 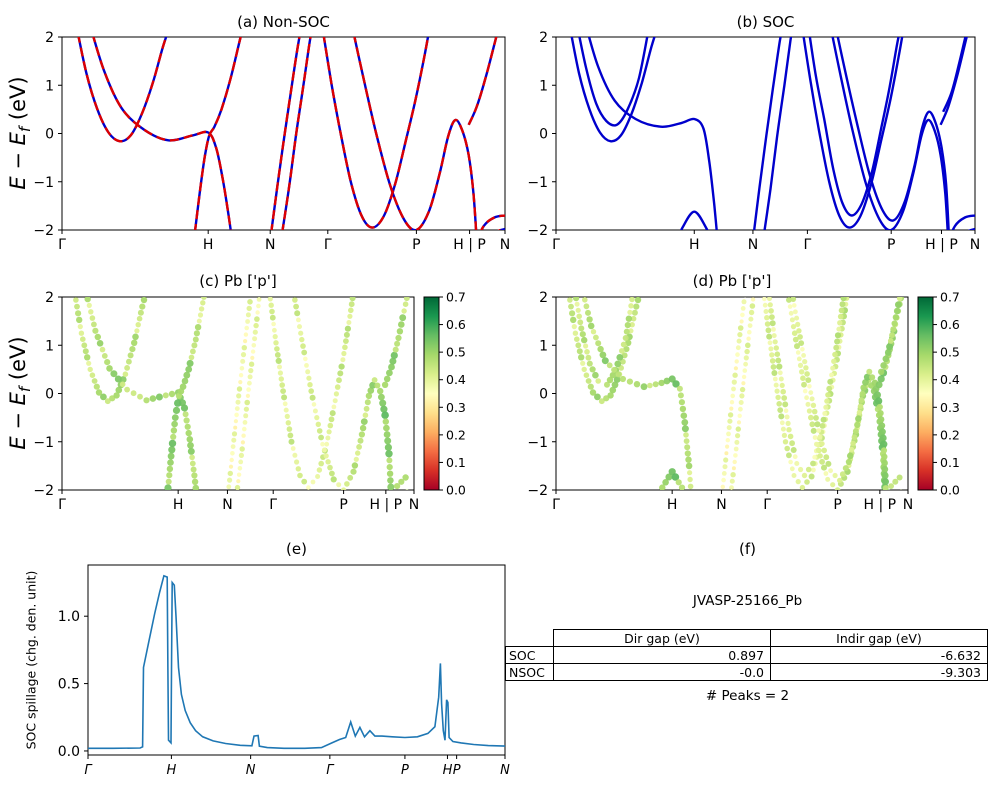 I want to click on svg-text: 0.0, so click(x=456, y=490).